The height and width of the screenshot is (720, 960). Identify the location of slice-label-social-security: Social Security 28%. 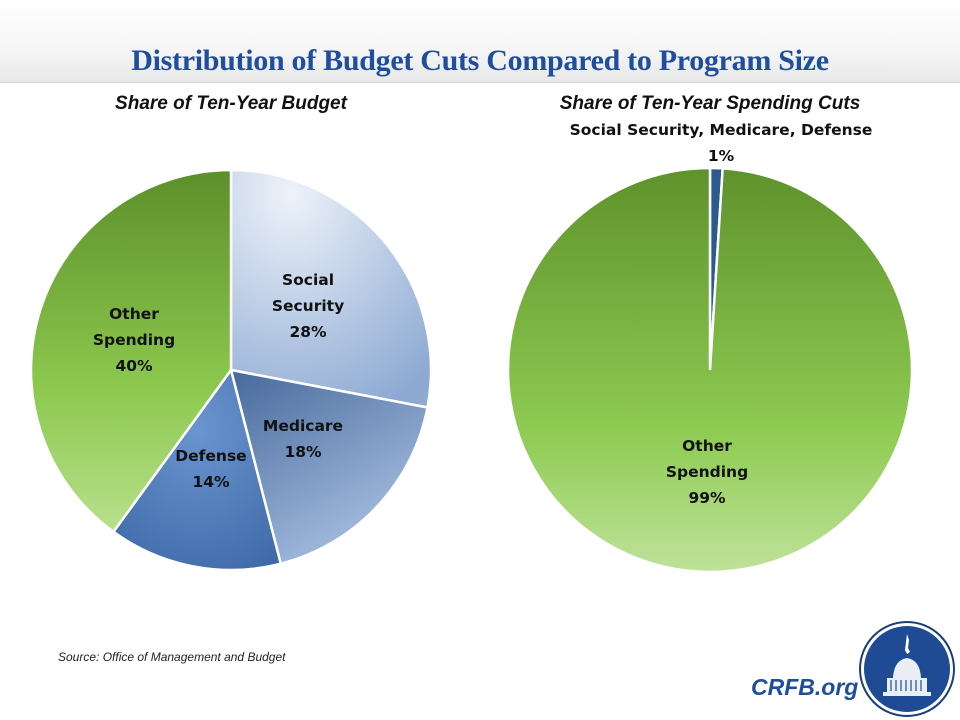
(308, 306).